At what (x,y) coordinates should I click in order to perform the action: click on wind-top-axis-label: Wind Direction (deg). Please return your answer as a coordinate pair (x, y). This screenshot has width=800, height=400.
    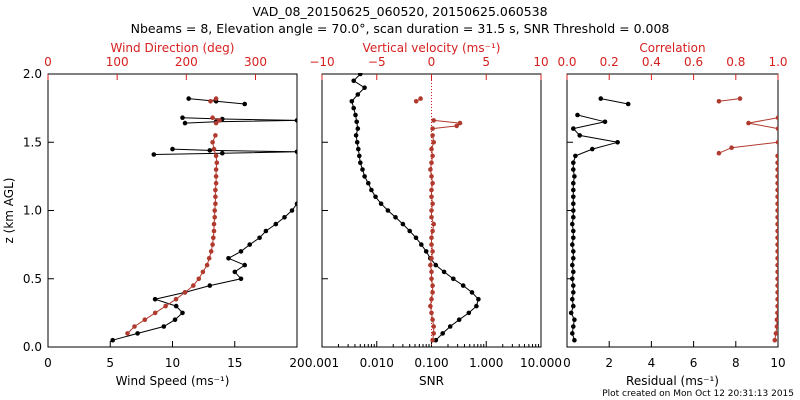
    Looking at the image, I should click on (173, 48).